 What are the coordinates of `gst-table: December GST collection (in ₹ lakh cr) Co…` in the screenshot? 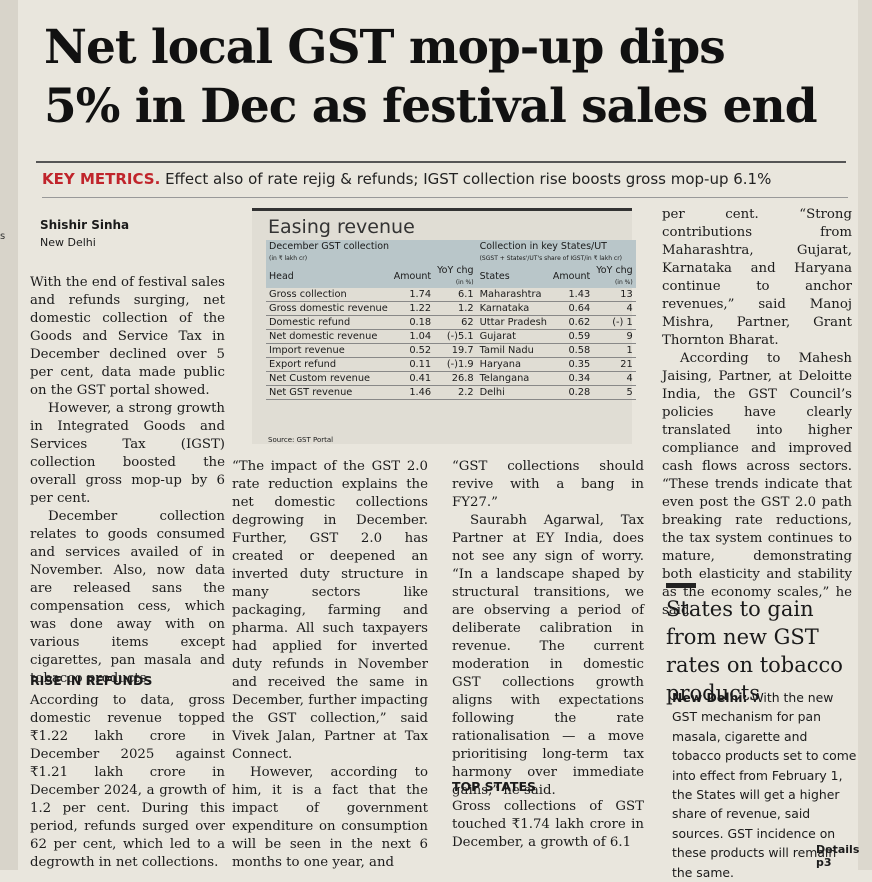 It's located at (451, 320).